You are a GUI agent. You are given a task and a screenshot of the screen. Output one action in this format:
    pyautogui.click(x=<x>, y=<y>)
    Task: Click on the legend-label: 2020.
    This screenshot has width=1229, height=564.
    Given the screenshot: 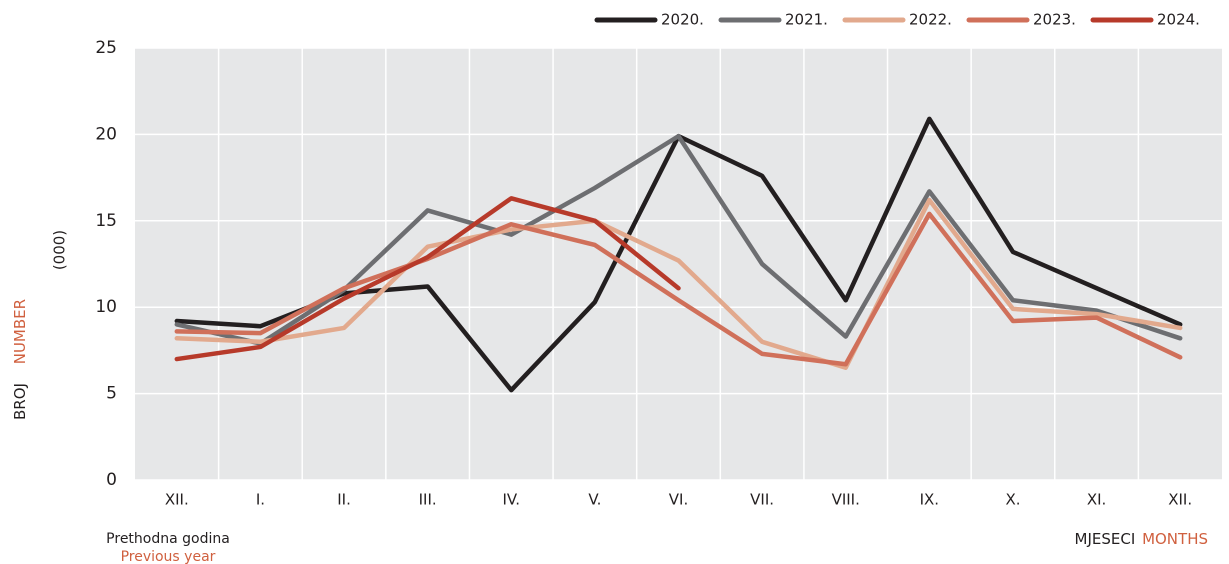 What is the action you would take?
    pyautogui.click(x=682, y=20)
    